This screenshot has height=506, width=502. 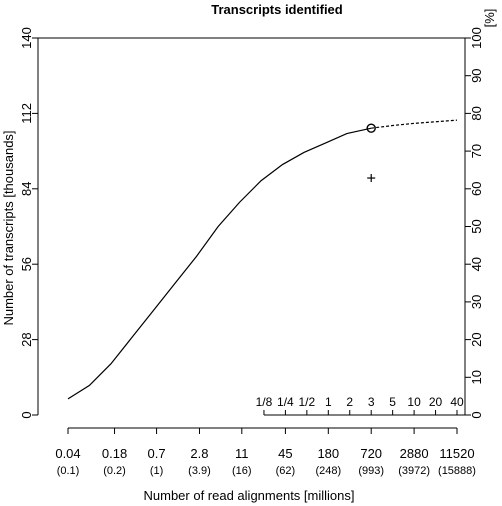 I want to click on left-y-tick-label: 0, so click(x=26, y=414).